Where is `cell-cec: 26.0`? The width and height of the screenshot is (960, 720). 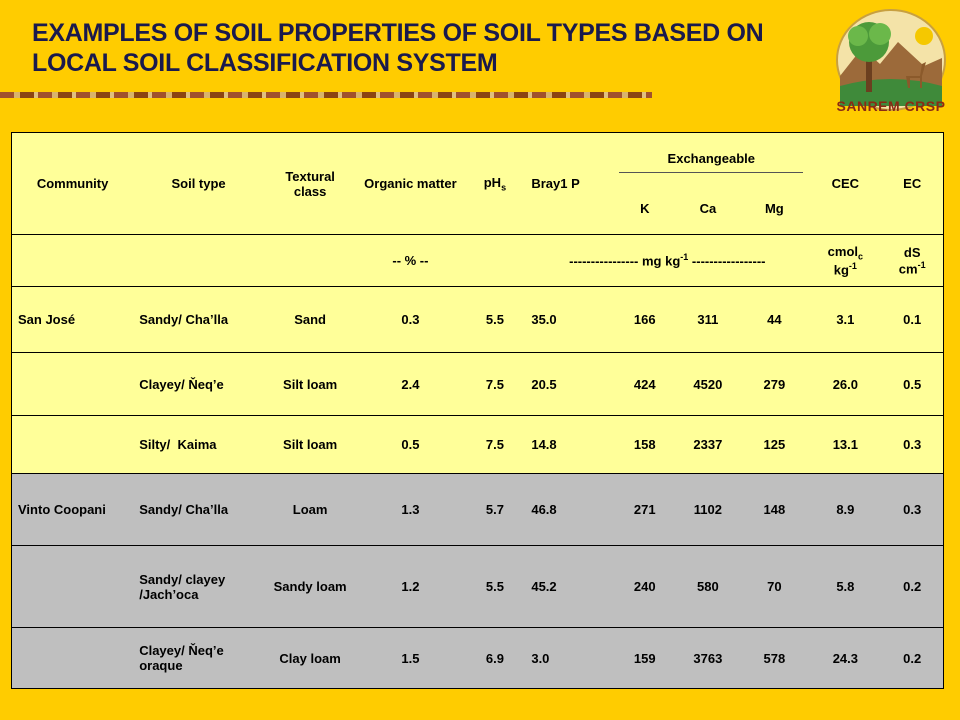
cell-cec: 26.0 is located at coordinates (845, 384).